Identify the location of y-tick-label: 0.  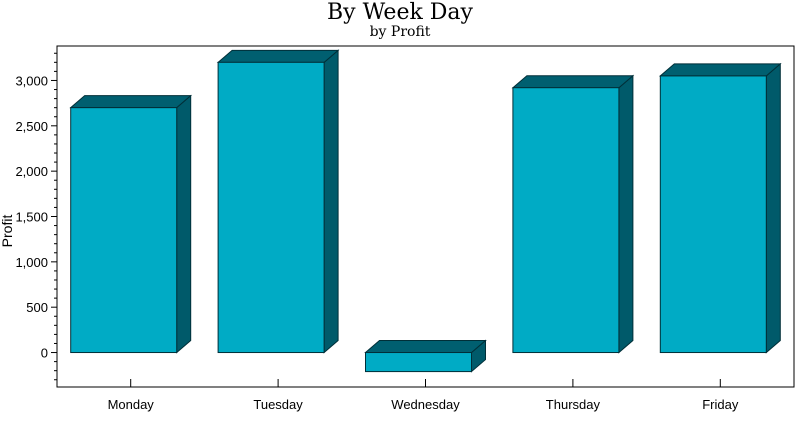
(44, 353).